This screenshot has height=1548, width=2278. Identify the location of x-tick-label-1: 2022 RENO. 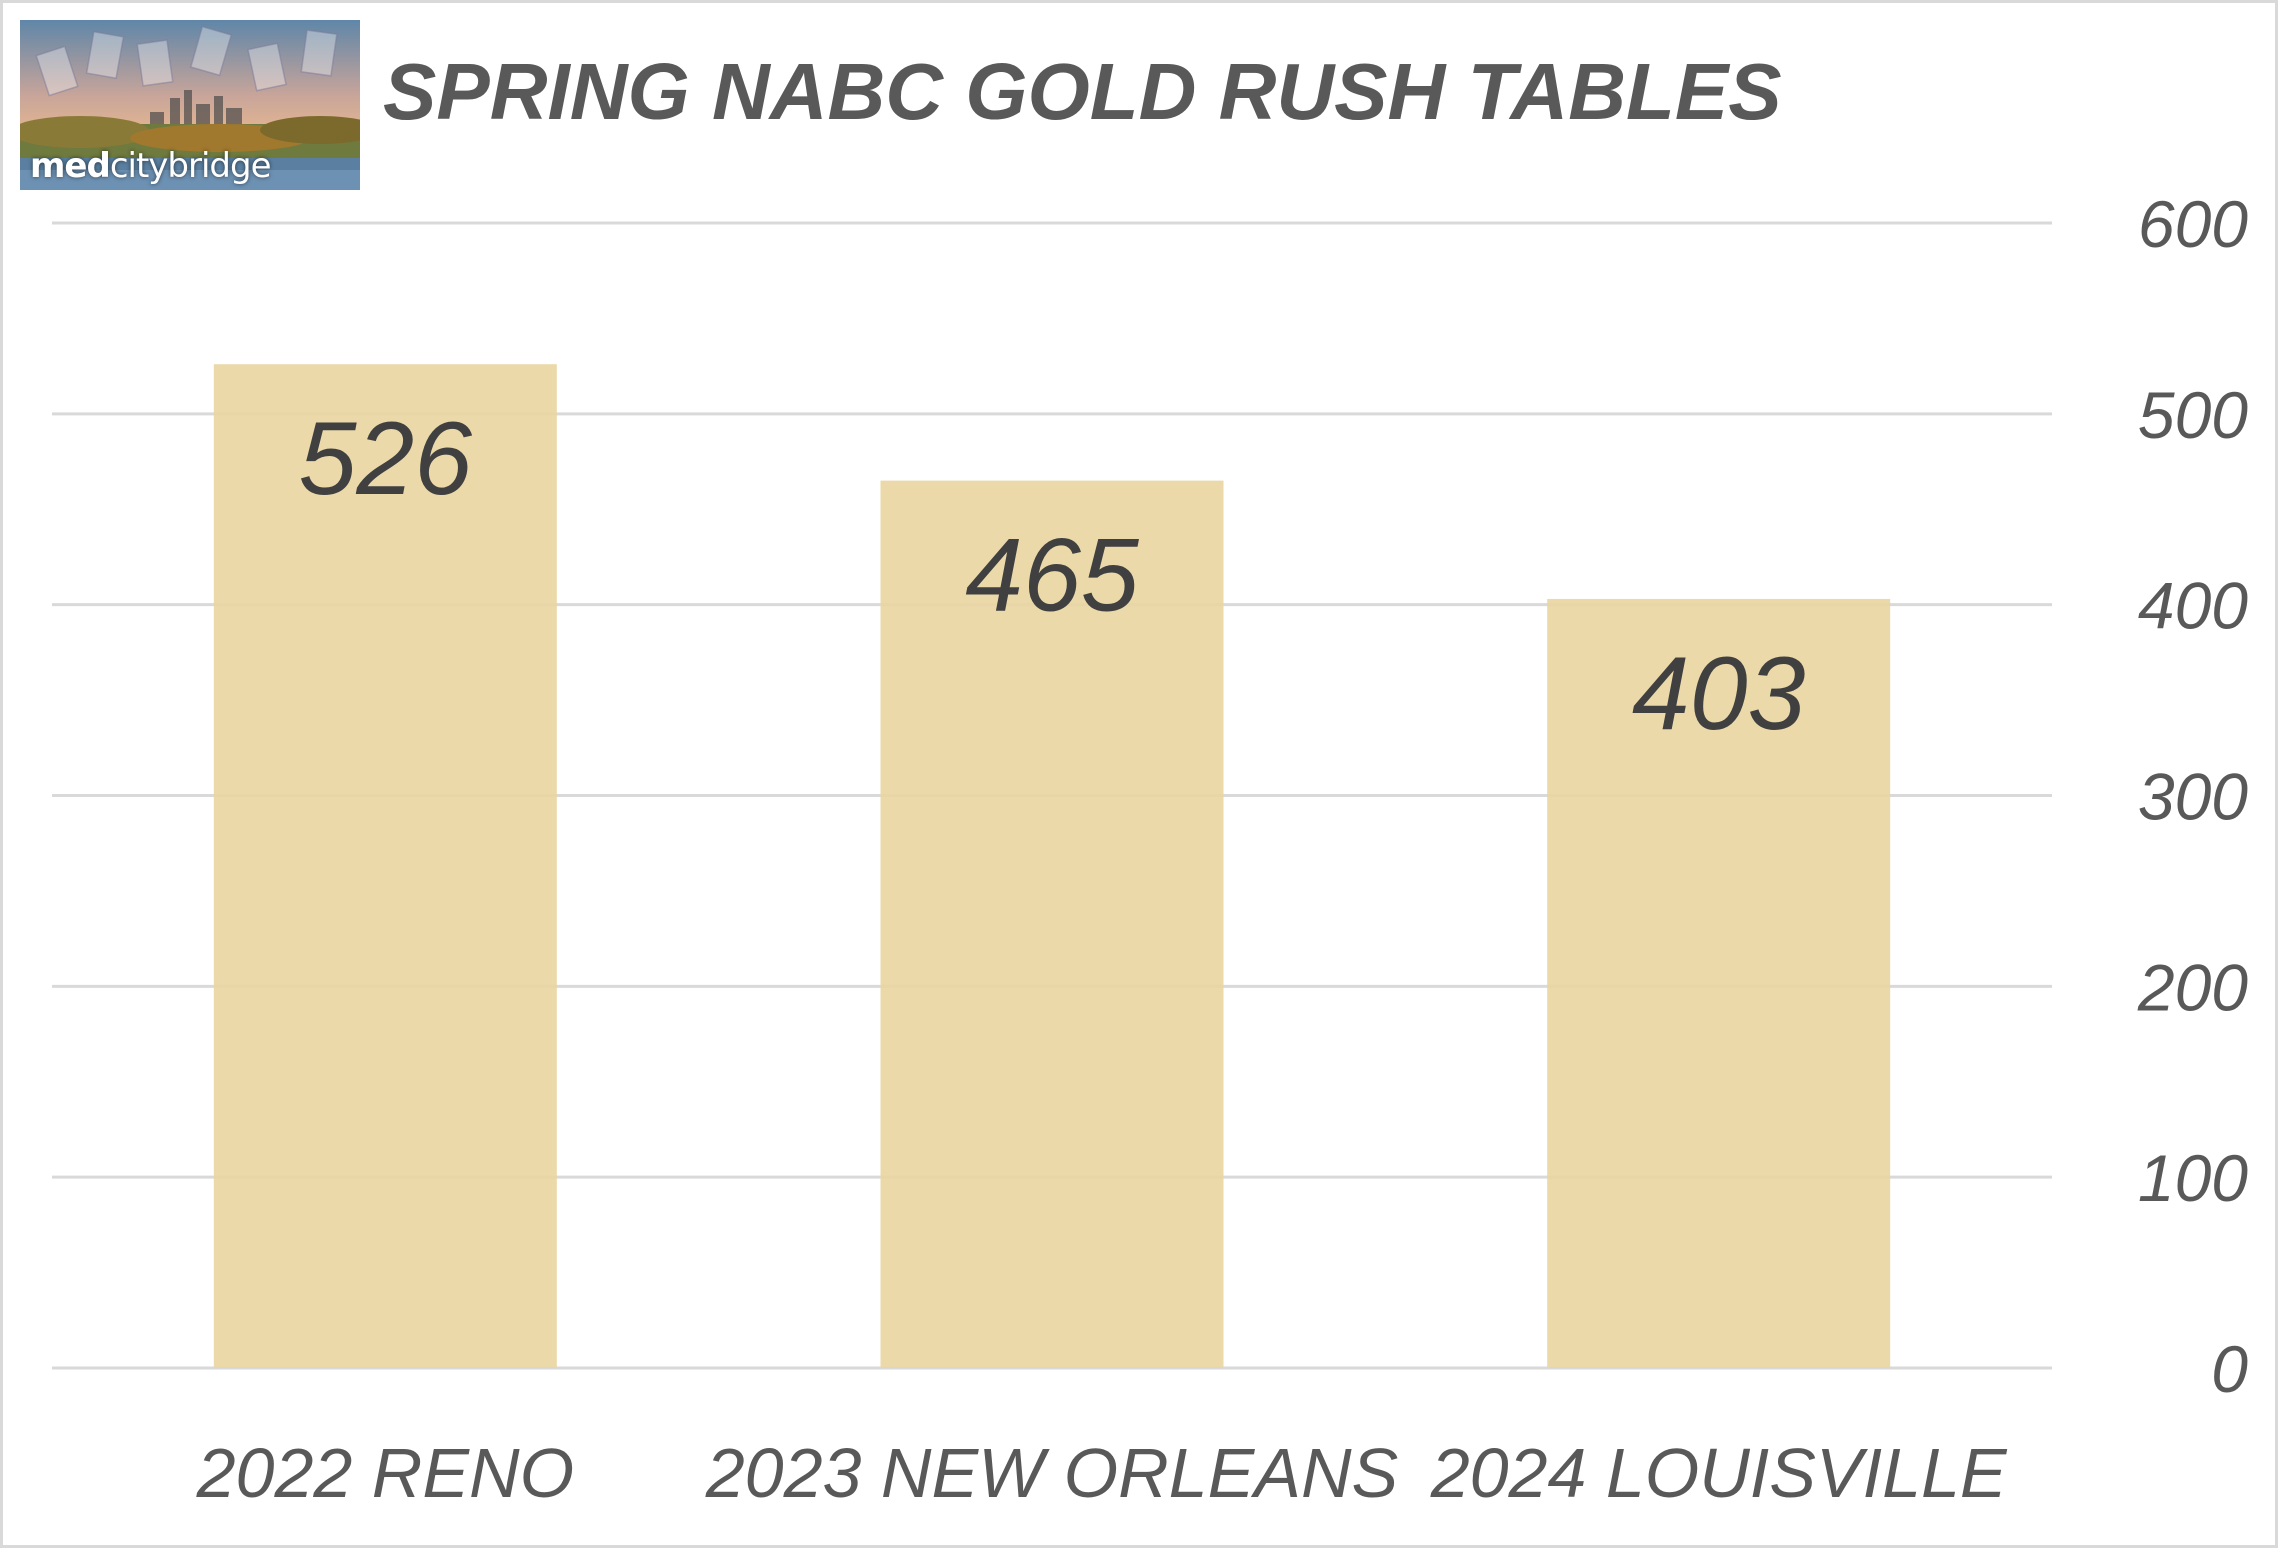
(385, 1473).